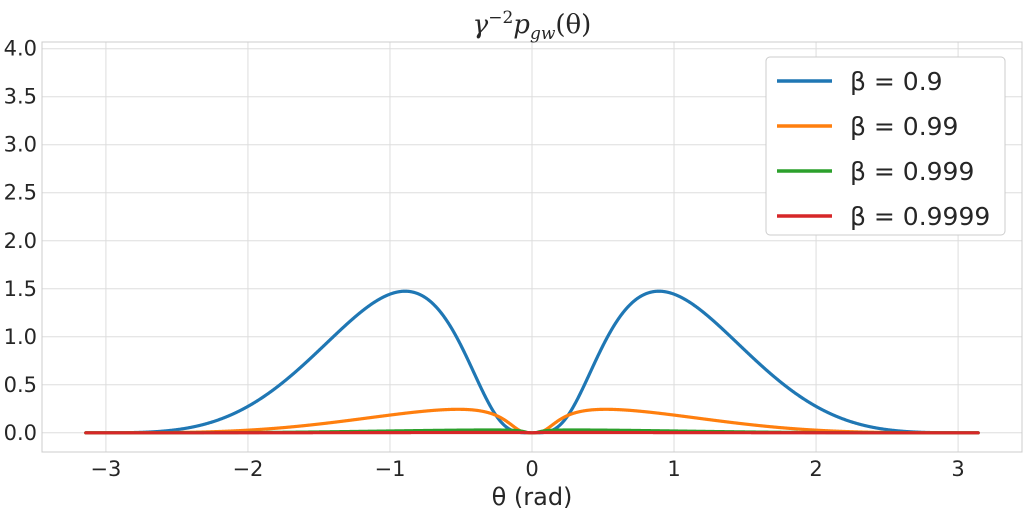 The image size is (1024, 522). What do you see at coordinates (896, 81) in the screenshot?
I see `legend-label: β = 0.9` at bounding box center [896, 81].